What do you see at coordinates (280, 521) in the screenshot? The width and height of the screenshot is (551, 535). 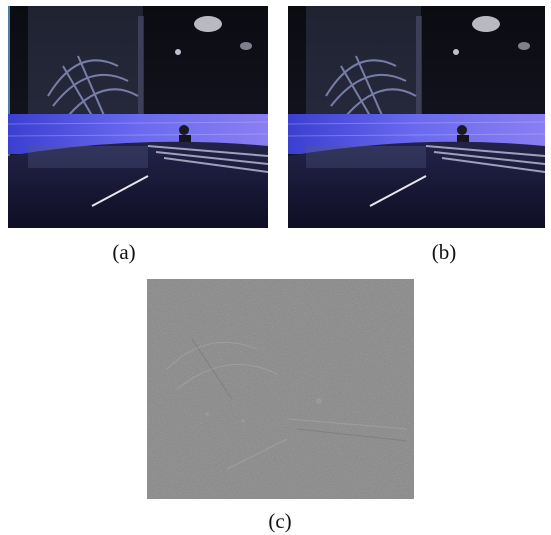 I see `caption-c: (c)` at bounding box center [280, 521].